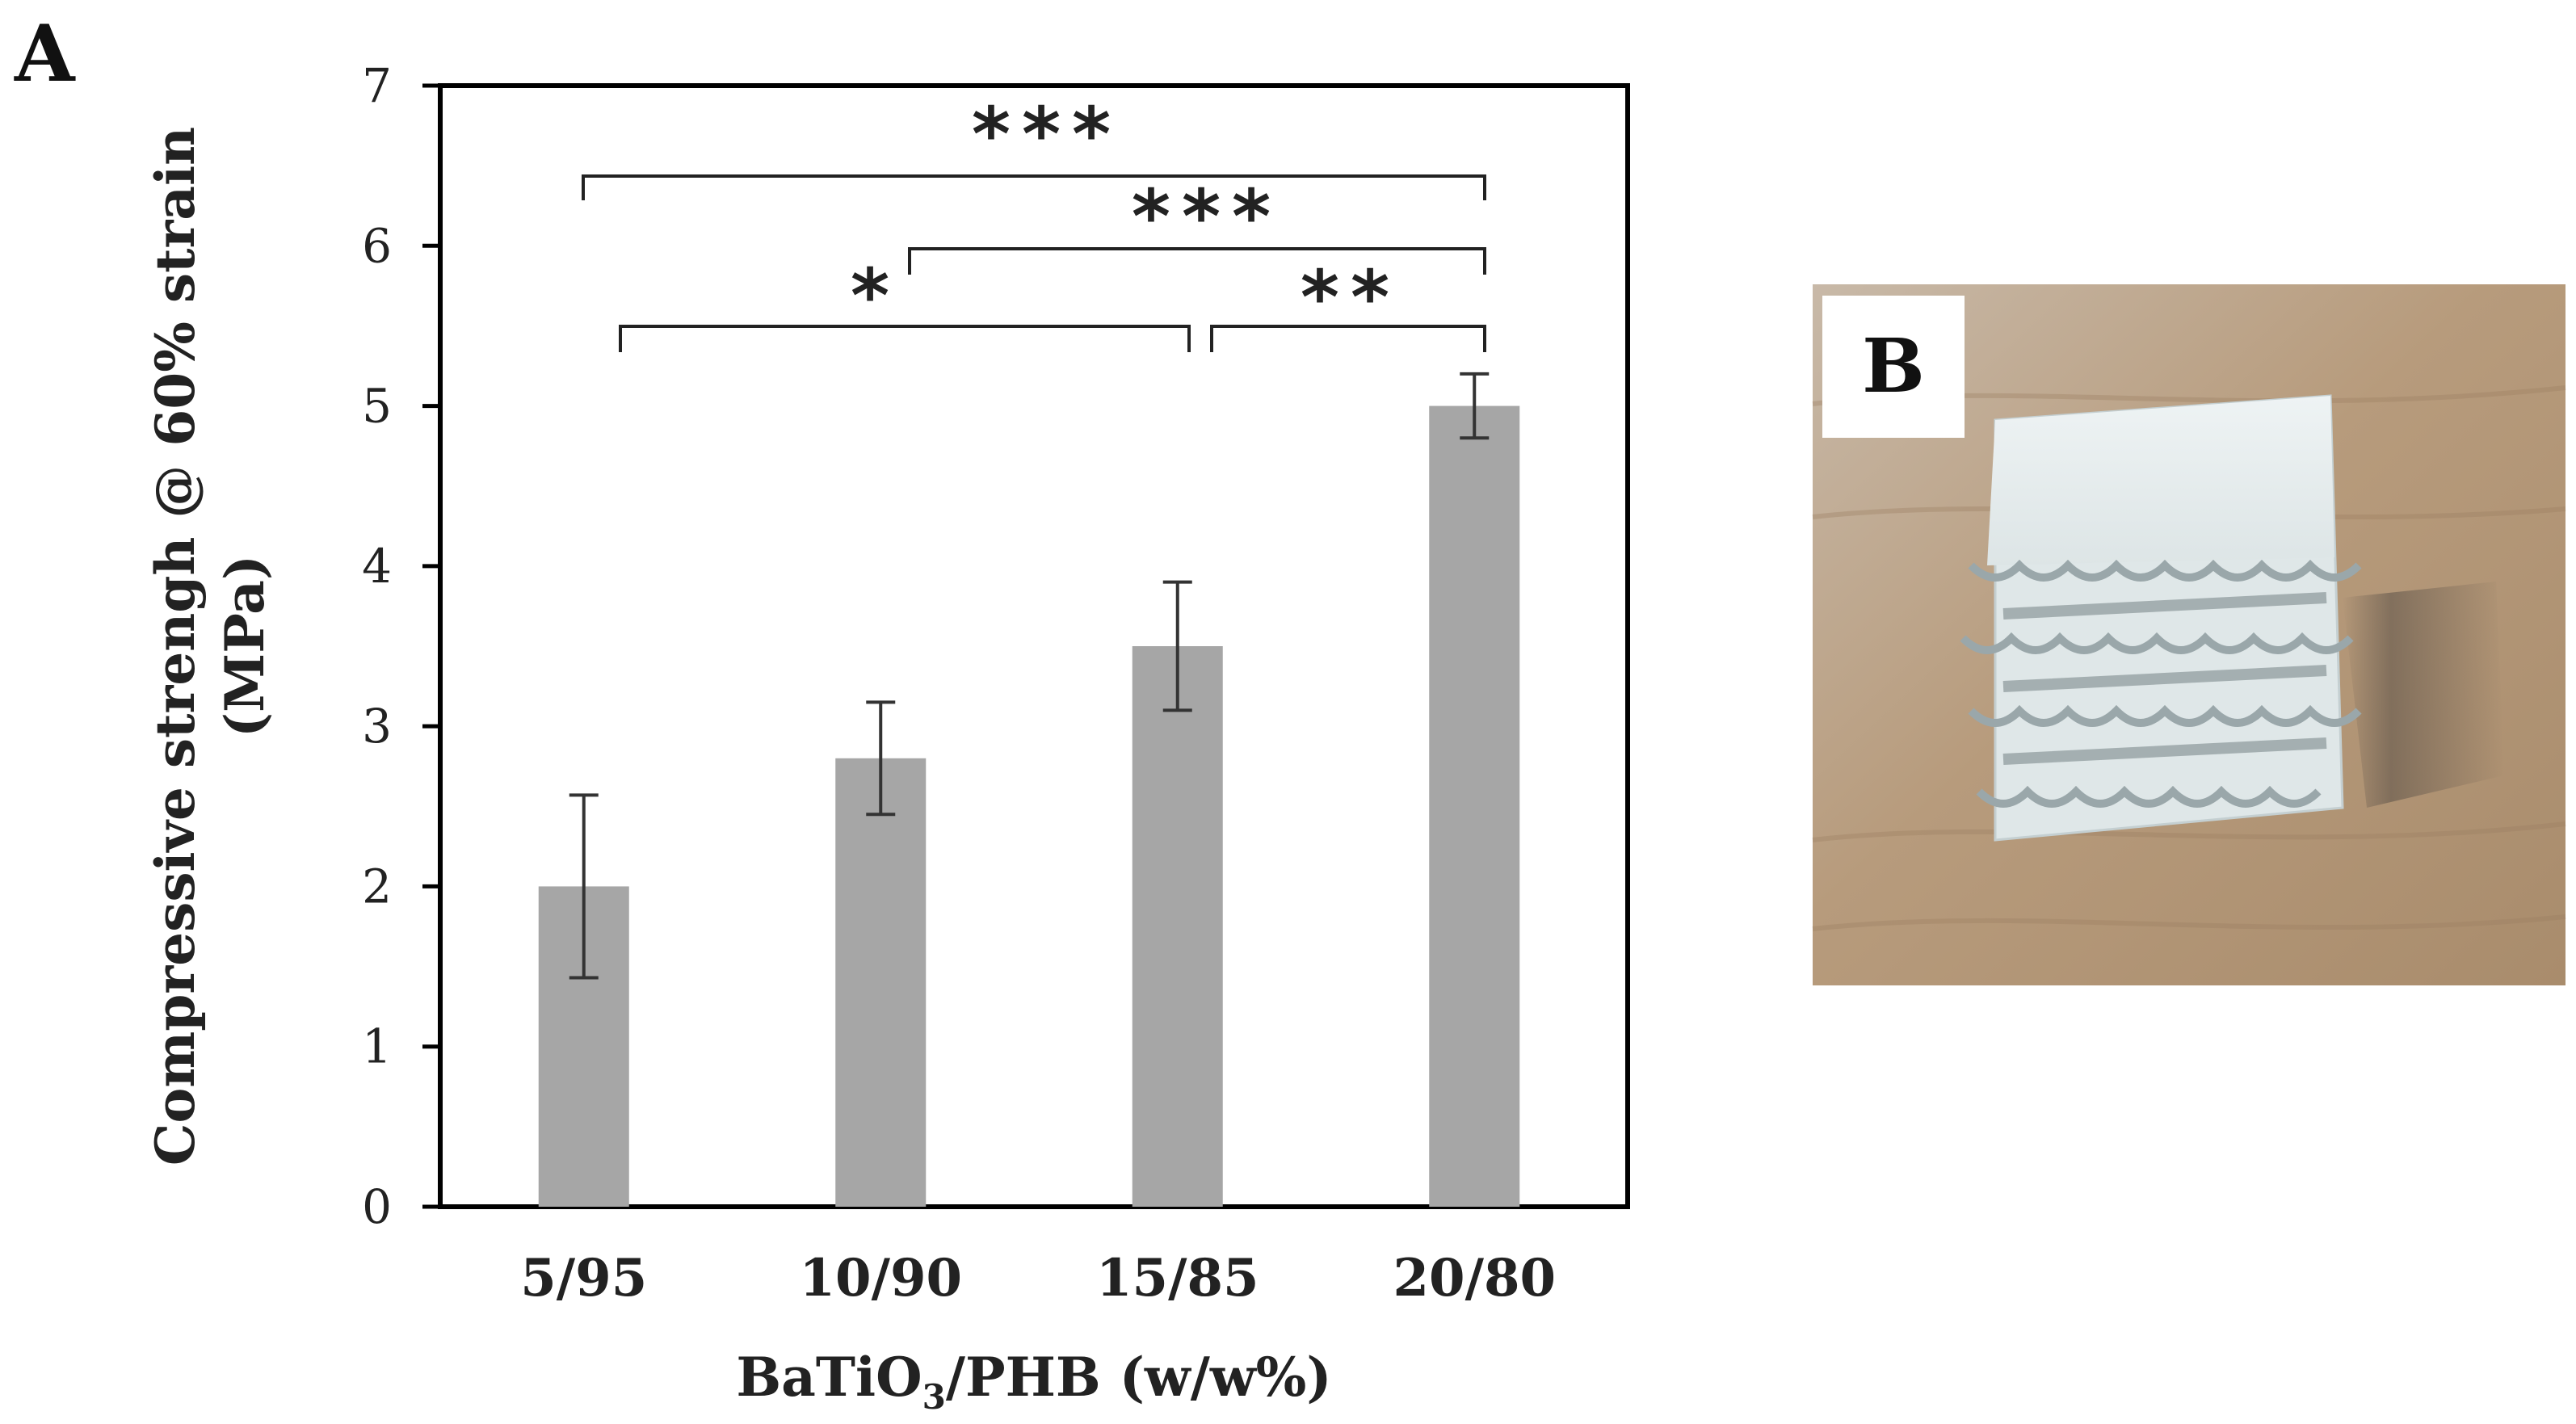 The image size is (2576, 1424). Describe the element at coordinates (45, 53) in the screenshot. I see `panel-label-a: A` at that location.